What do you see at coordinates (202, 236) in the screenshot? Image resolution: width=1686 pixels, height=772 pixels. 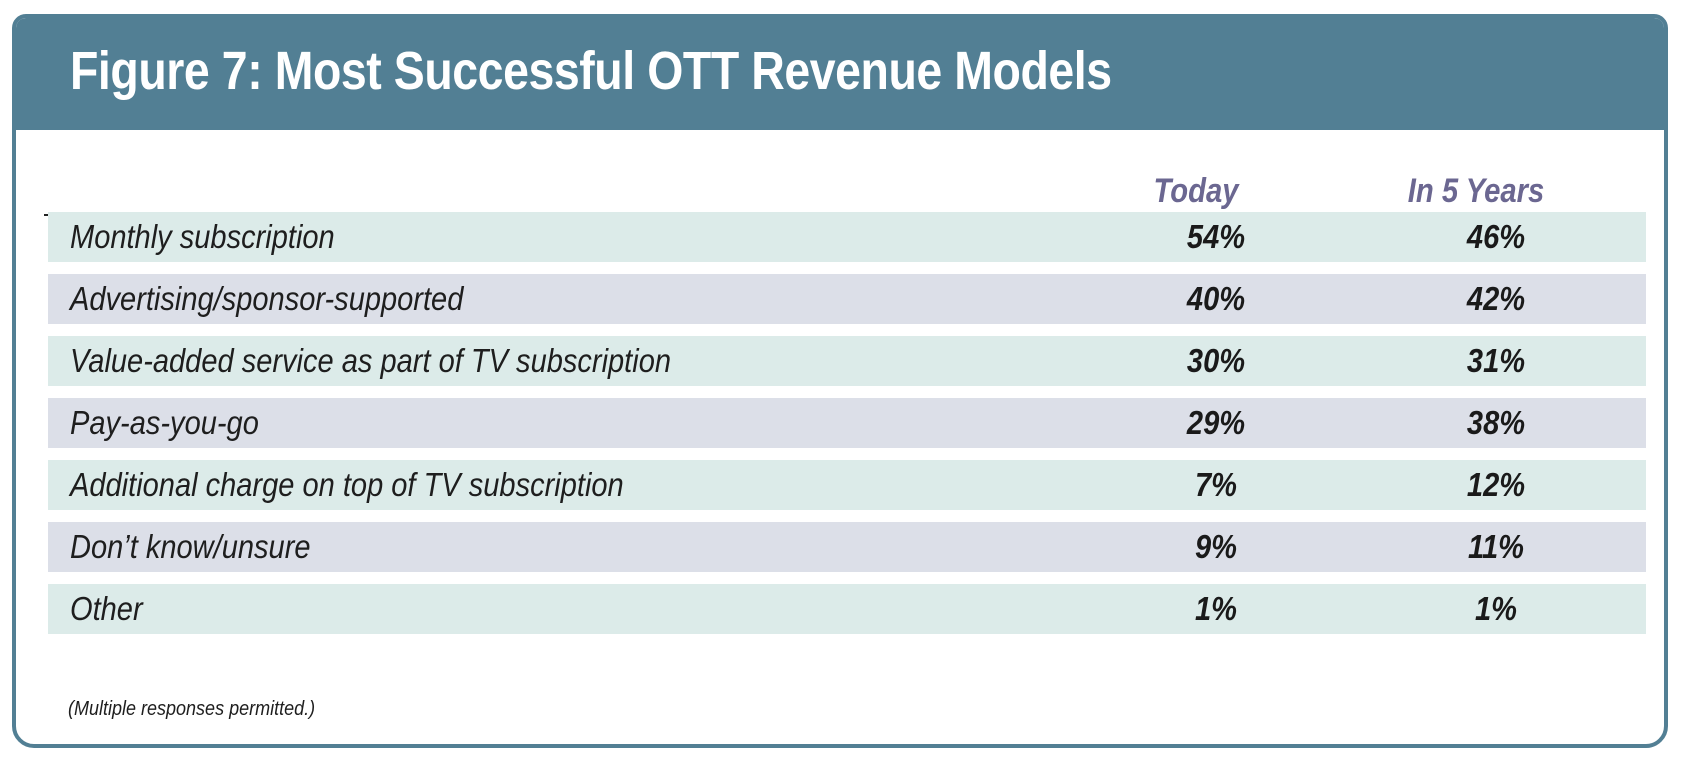 I see `row-label: Monthly subscription` at bounding box center [202, 236].